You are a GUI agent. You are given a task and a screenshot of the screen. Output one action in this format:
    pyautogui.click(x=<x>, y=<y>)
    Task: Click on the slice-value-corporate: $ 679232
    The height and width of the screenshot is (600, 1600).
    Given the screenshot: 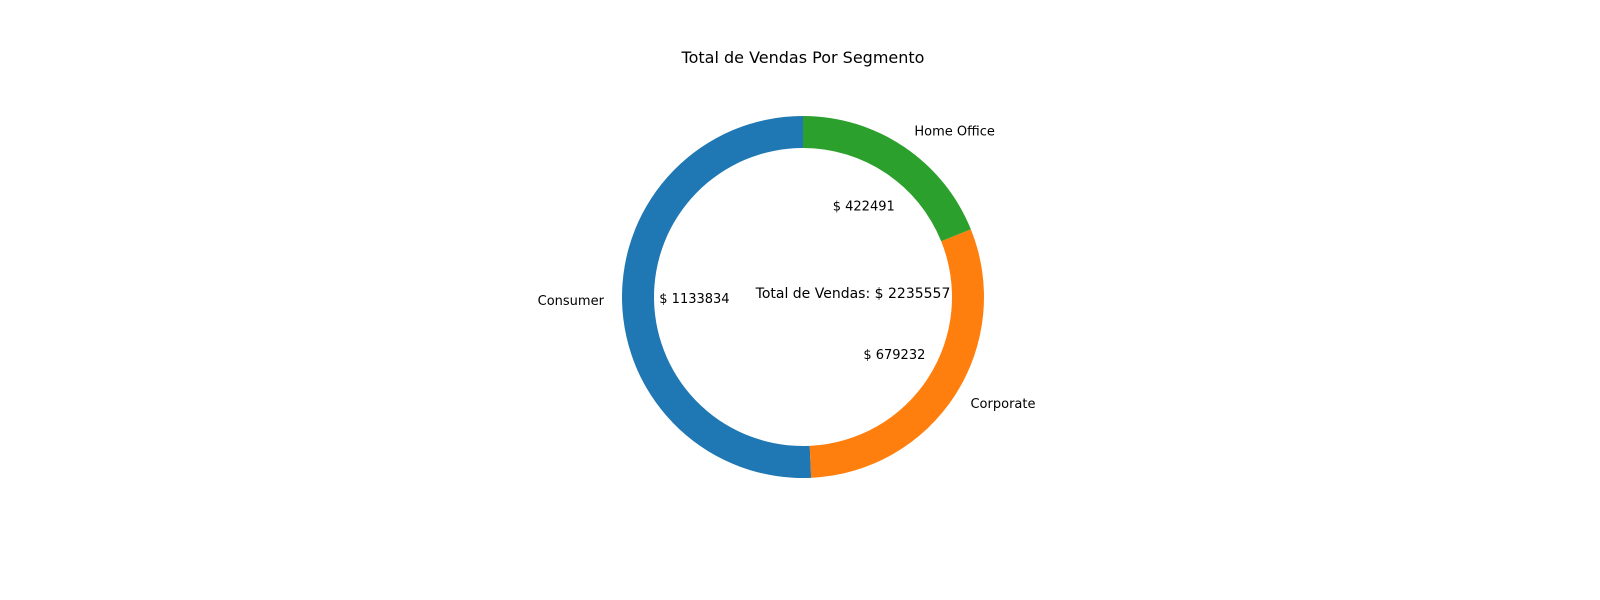 What is the action you would take?
    pyautogui.click(x=894, y=355)
    